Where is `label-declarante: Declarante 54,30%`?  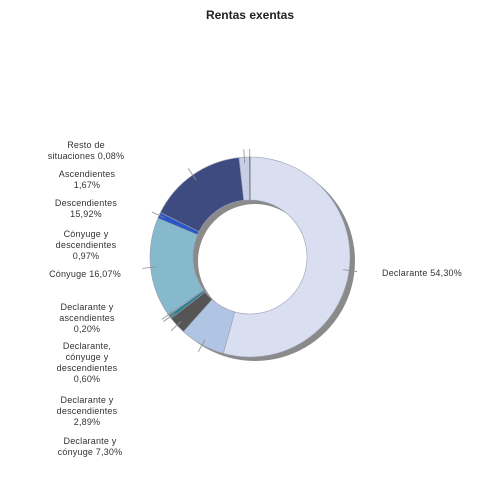 label-declarante: Declarante 54,30% is located at coordinates (422, 273).